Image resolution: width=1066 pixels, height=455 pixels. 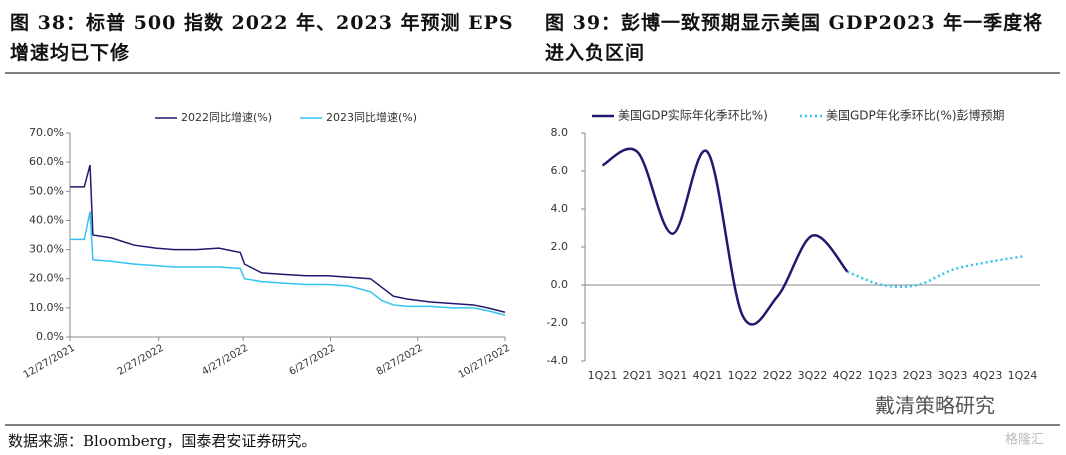 What do you see at coordinates (46, 132) in the screenshot?
I see `y-tick-label: 70.0%` at bounding box center [46, 132].